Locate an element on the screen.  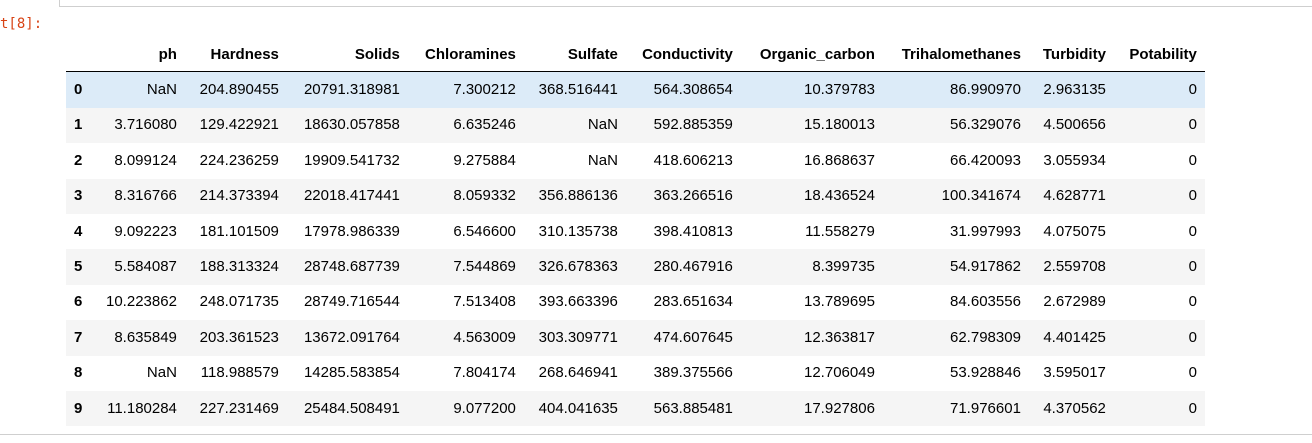
table-cell: 389.375566 is located at coordinates (693, 373).